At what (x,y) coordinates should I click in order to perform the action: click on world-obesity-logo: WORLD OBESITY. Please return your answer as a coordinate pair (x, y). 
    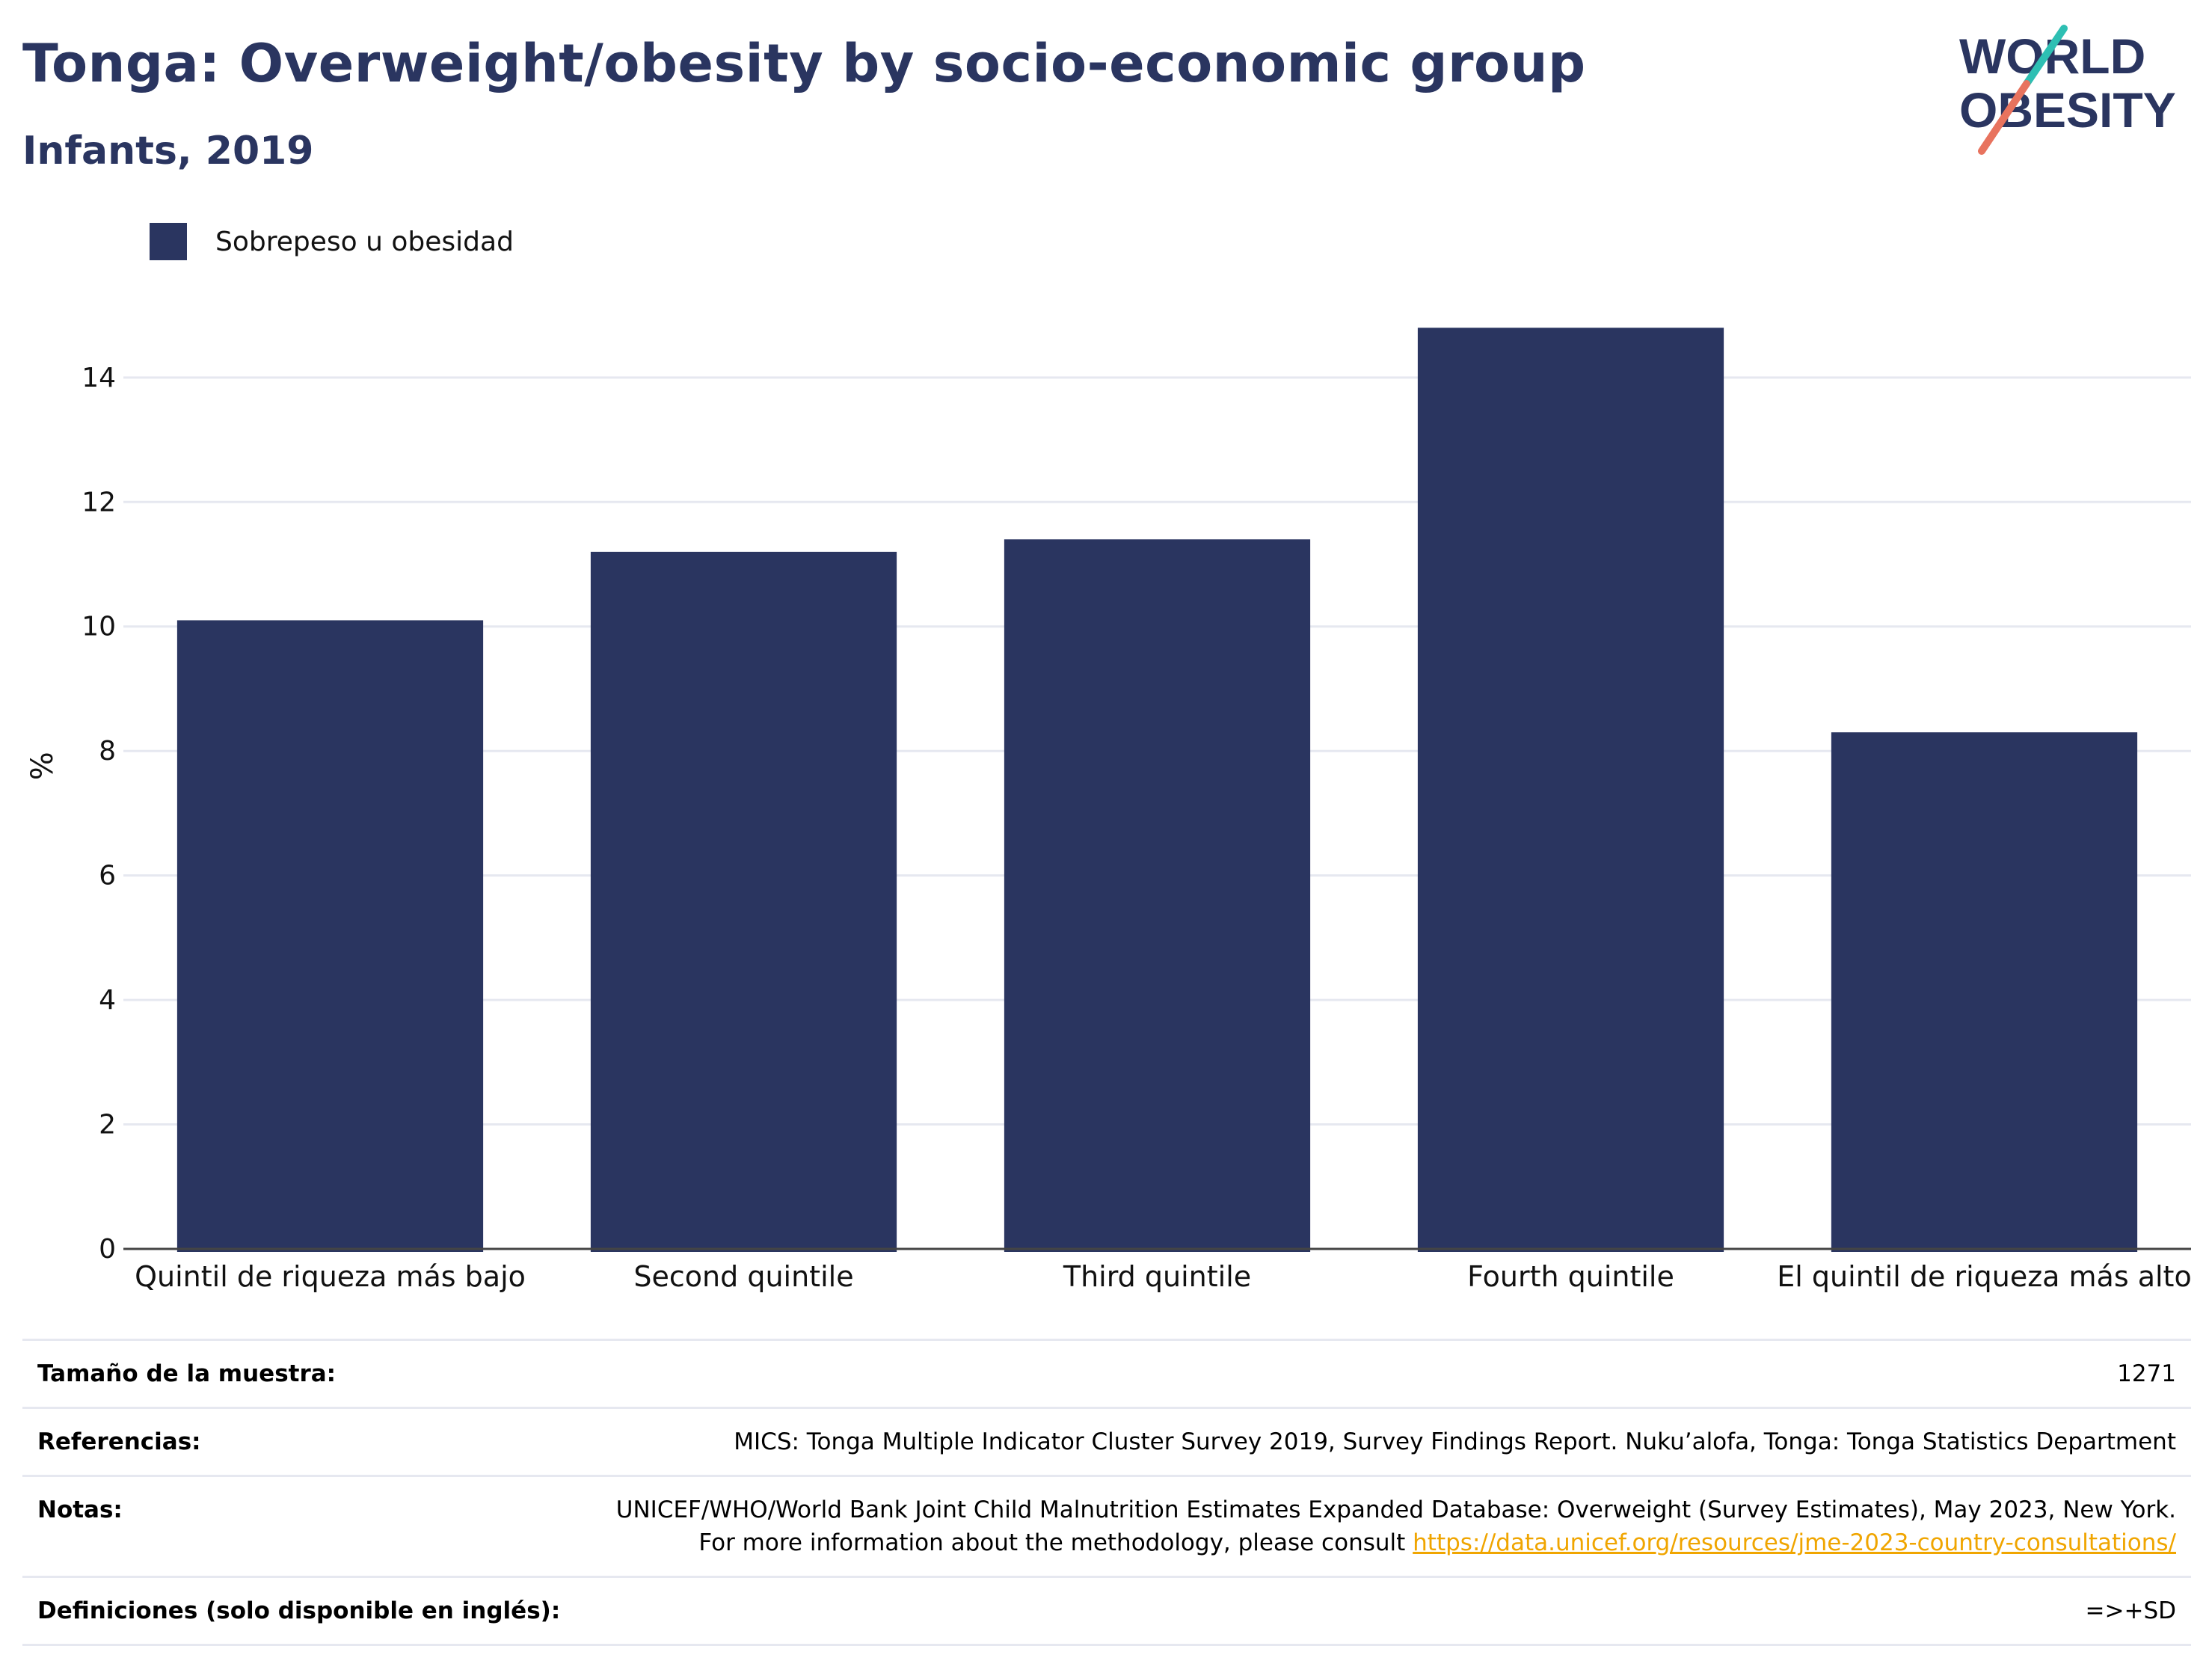
    Looking at the image, I should click on (2067, 90).